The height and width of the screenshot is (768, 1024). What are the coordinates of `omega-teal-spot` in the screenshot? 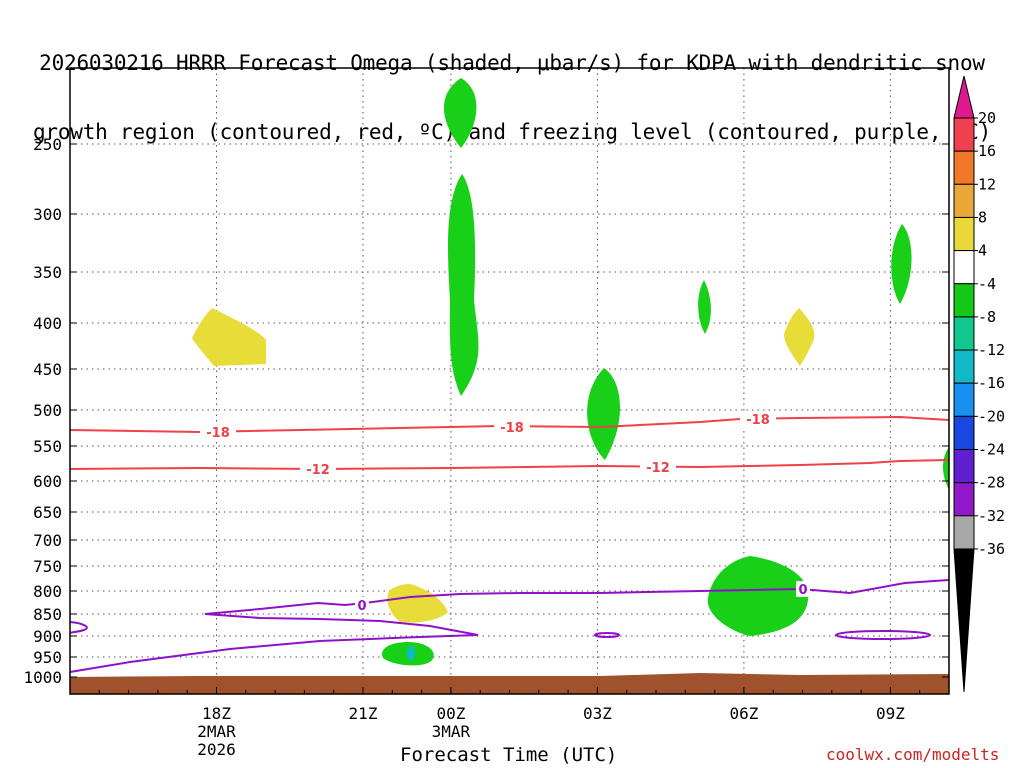 It's located at (411, 653).